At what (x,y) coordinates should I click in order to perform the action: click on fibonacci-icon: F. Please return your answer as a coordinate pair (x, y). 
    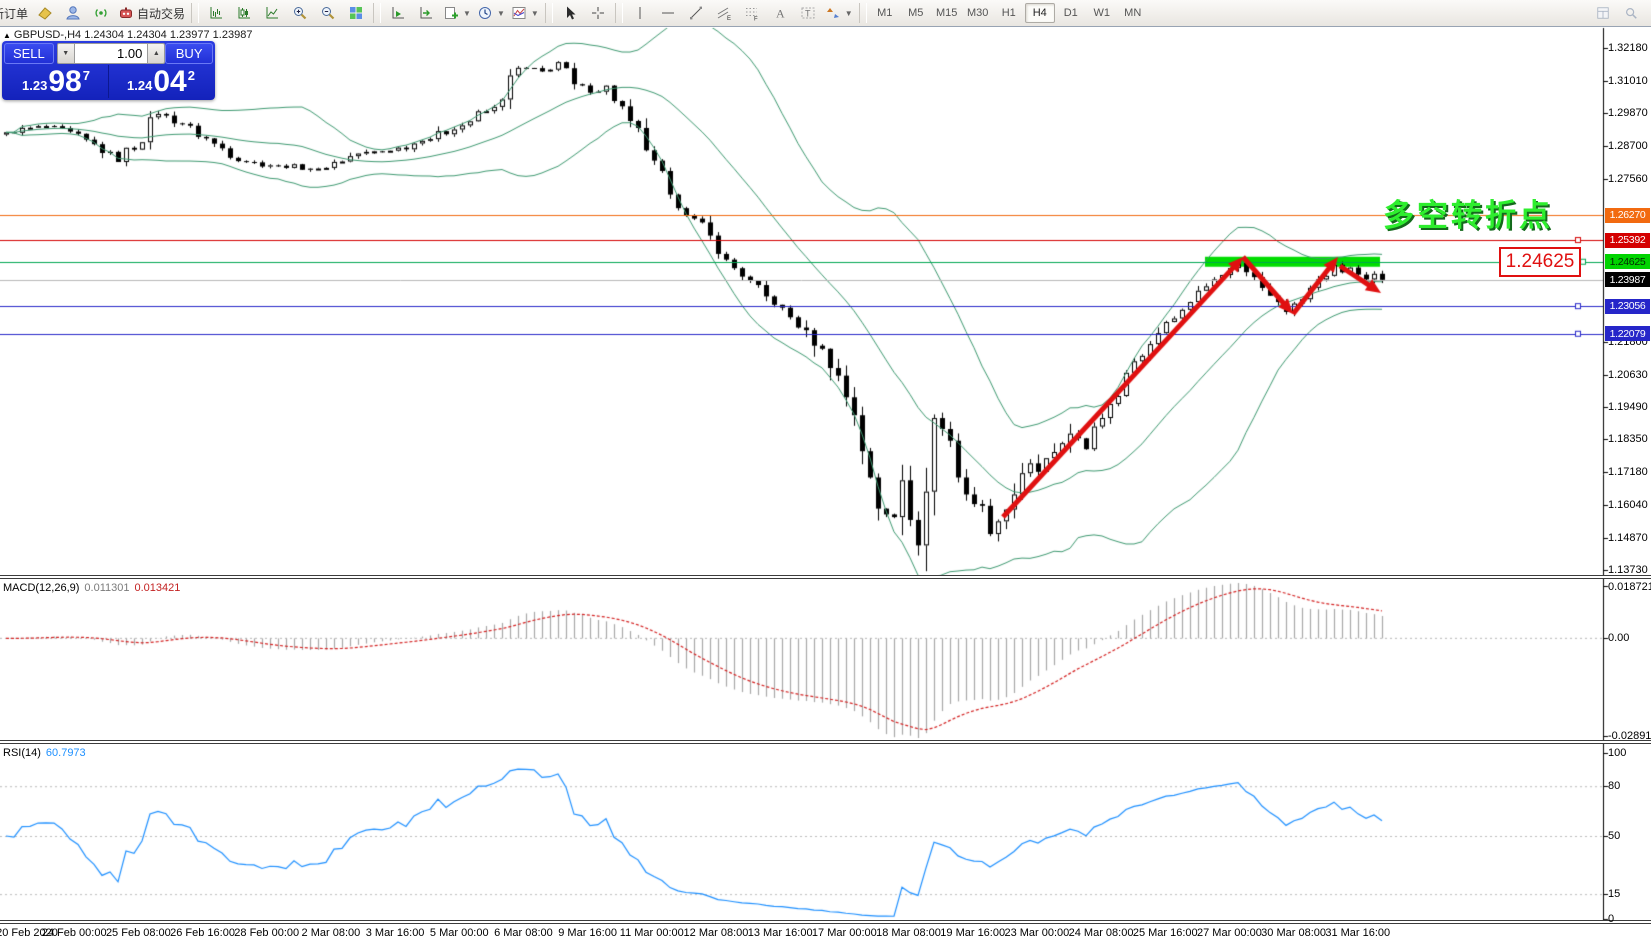
    Looking at the image, I should click on (751, 15).